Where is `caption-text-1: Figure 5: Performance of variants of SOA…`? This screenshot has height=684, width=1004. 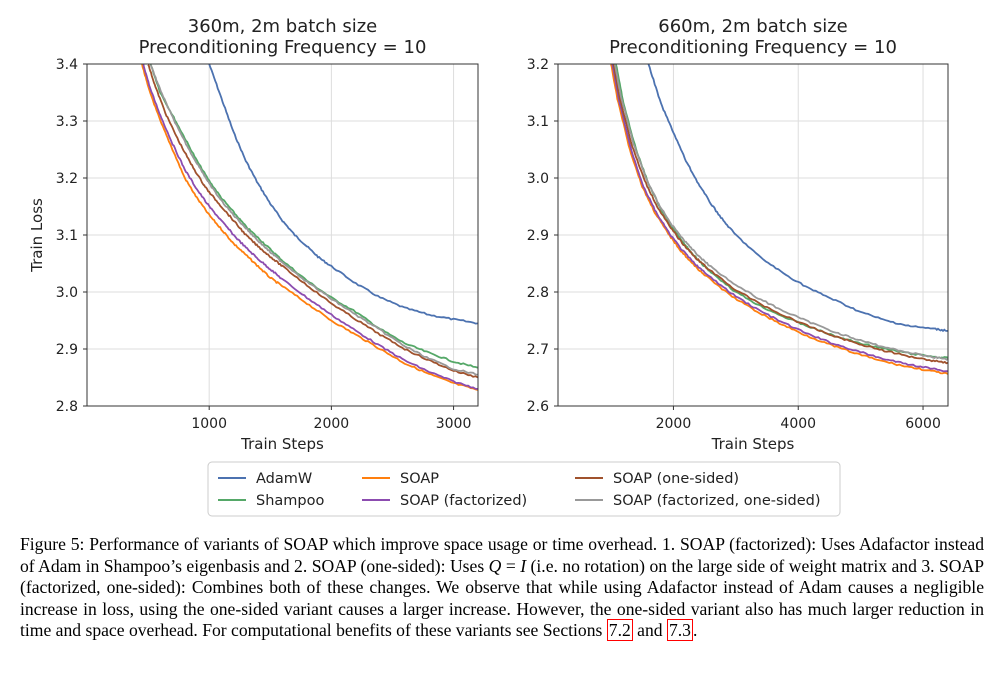
caption-text-1: Figure 5: Performance of variants of SOA… is located at coordinates (502, 555).